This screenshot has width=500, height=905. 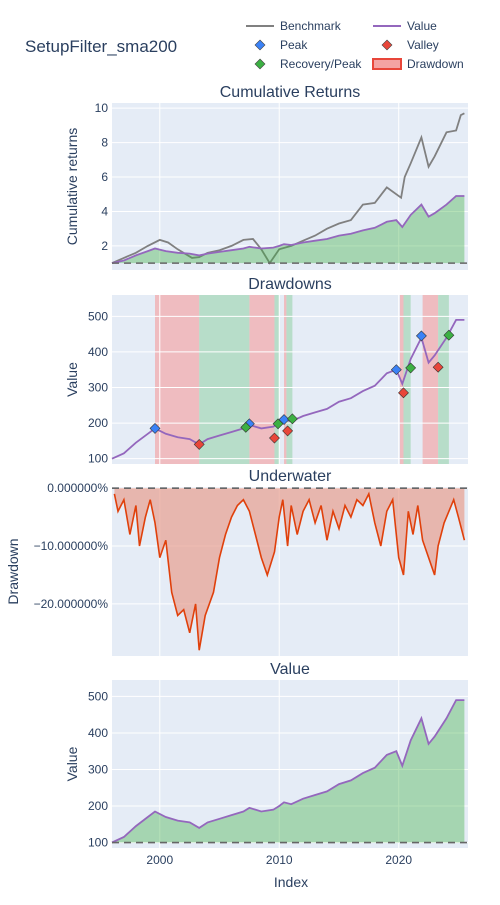 What do you see at coordinates (104, 211) in the screenshot?
I see `y-tick-label: 4` at bounding box center [104, 211].